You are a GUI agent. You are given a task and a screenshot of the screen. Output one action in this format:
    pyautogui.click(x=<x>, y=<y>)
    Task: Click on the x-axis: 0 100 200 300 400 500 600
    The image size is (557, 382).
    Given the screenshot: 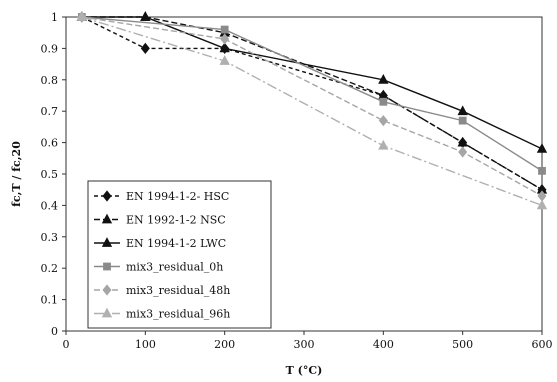 What is the action you would take?
    pyautogui.click(x=308, y=341)
    